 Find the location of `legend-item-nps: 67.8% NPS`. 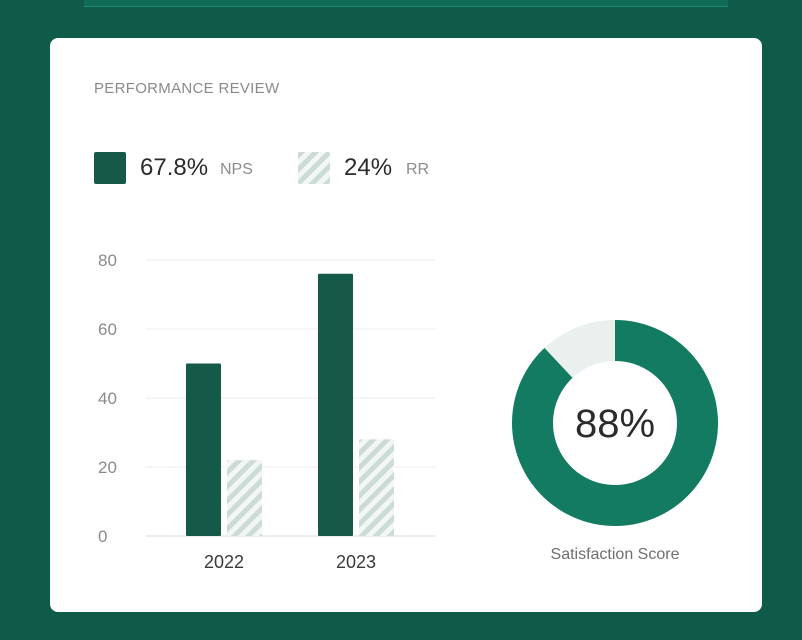

legend-item-nps: 67.8% NPS is located at coordinates (194, 169).